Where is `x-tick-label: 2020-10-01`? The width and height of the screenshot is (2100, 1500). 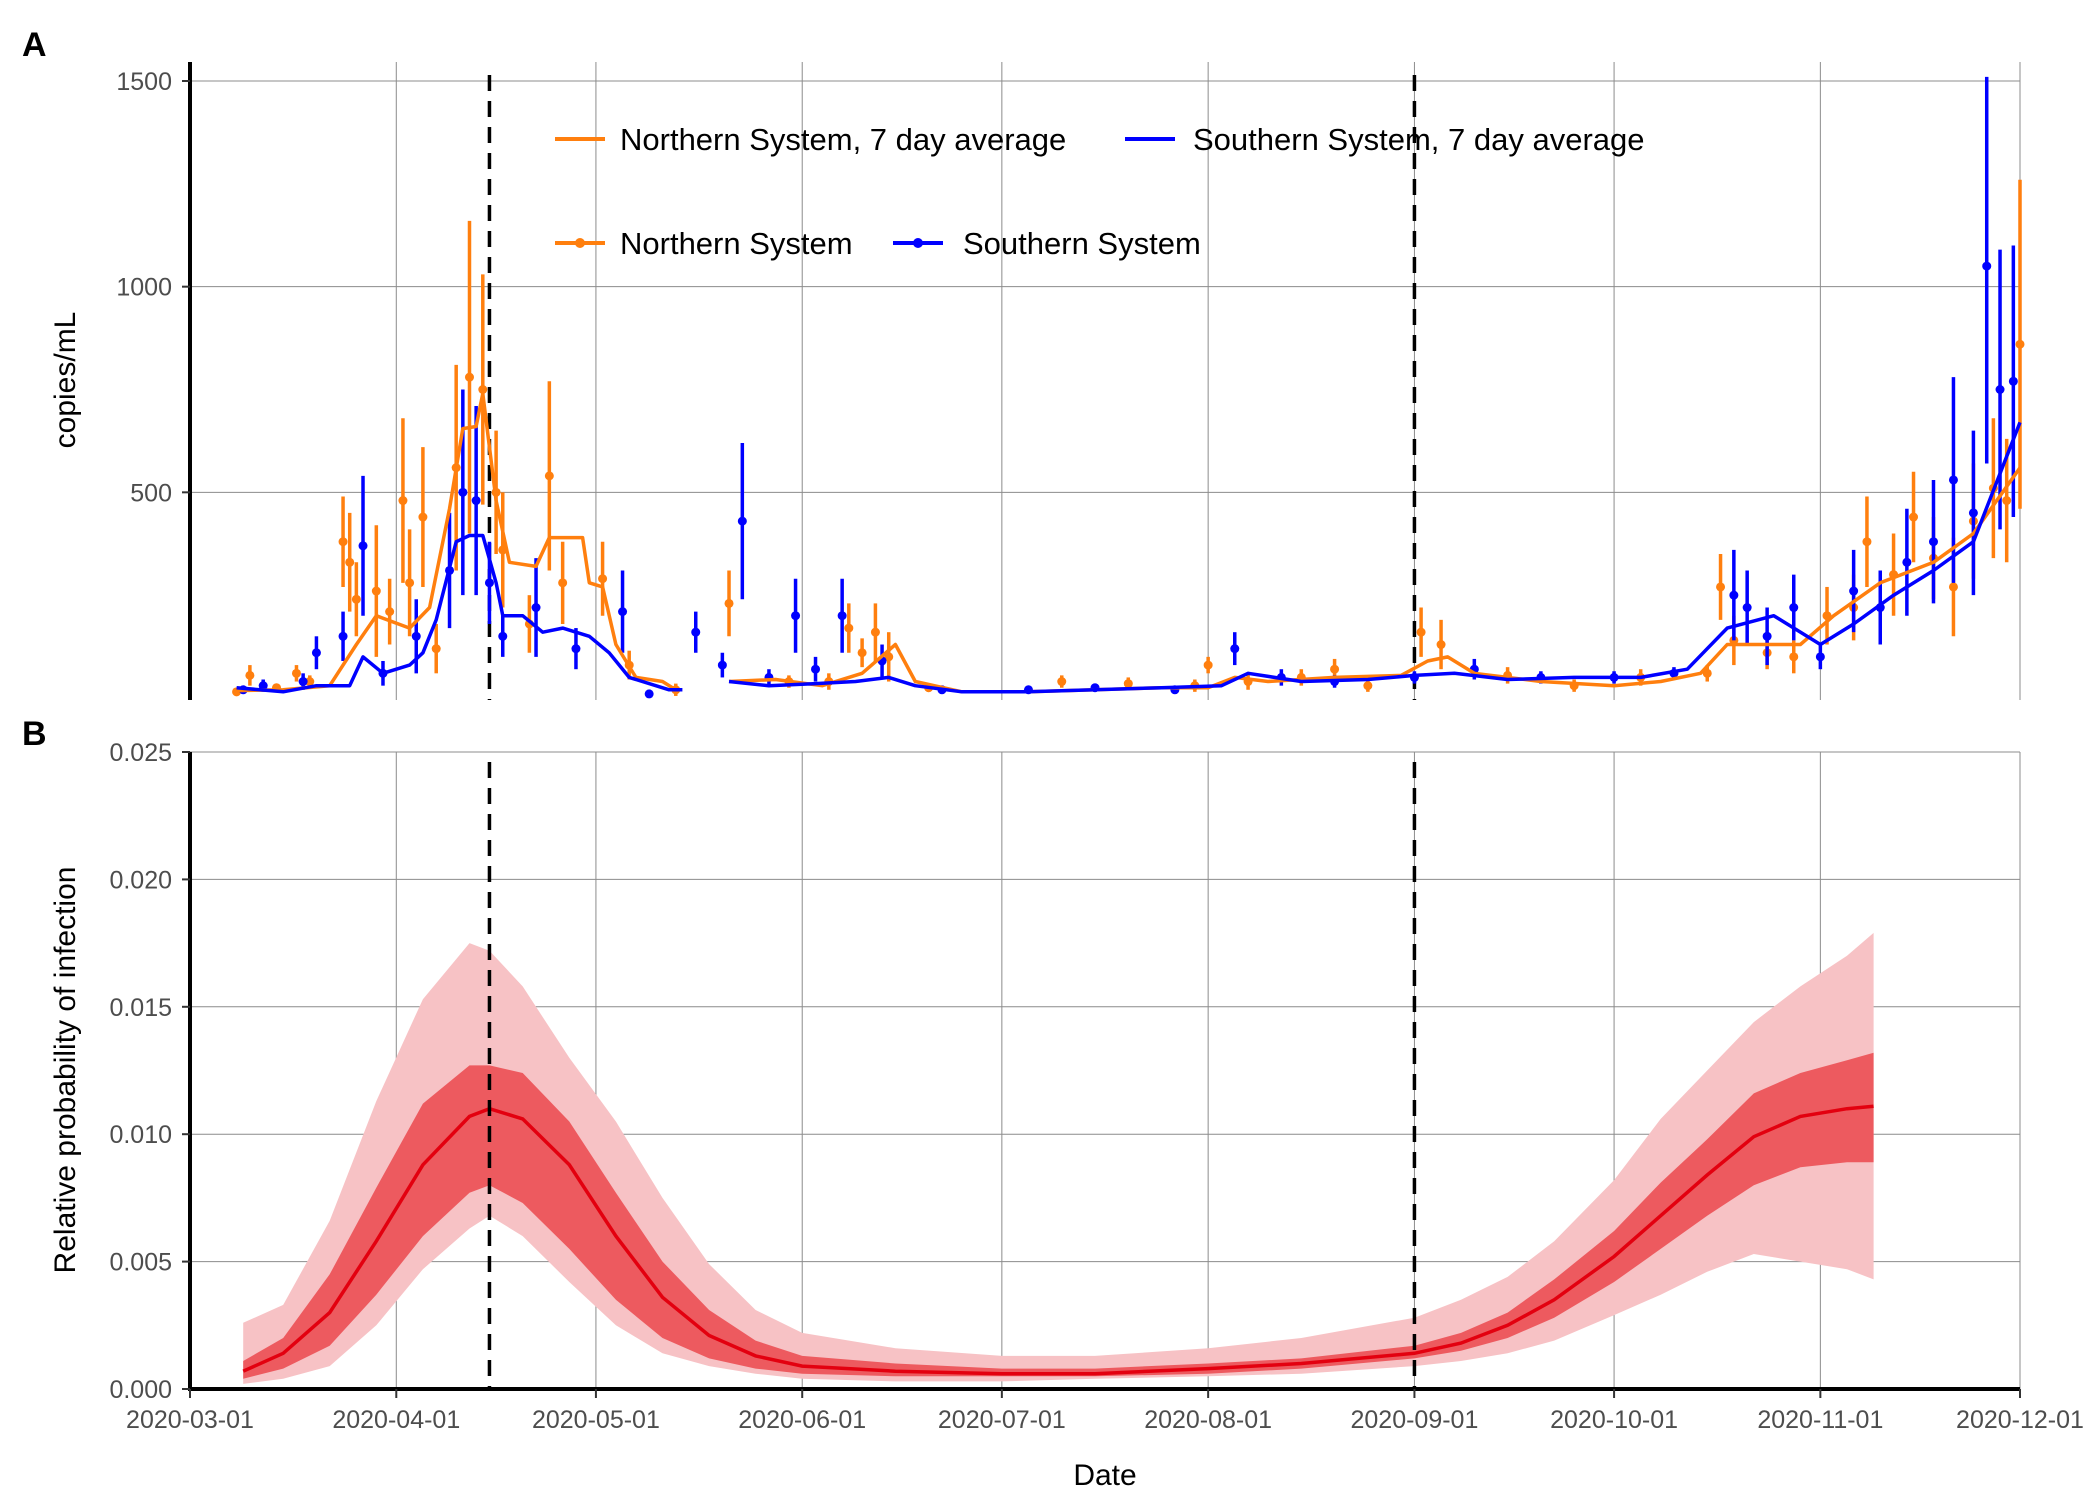
x-tick-label: 2020-10-01 is located at coordinates (1614, 1420).